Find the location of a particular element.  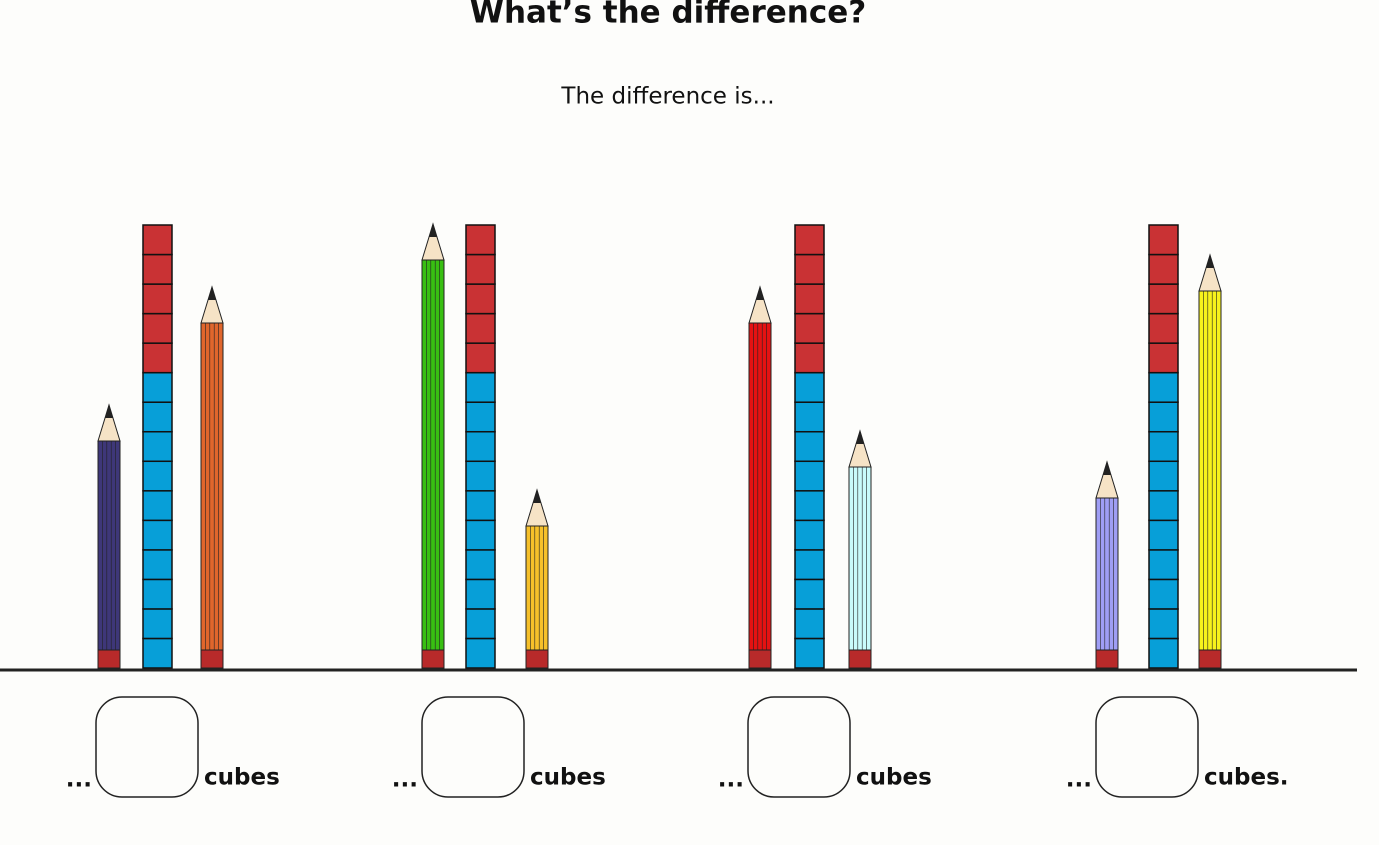

answers: ... cubes... cubes... cubes... cubes. is located at coordinates (677, 747).